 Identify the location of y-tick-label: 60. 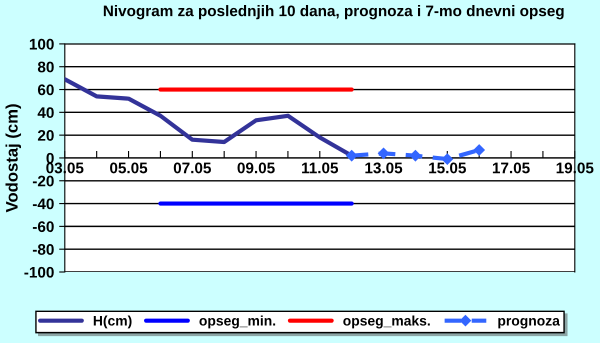
(46, 90).